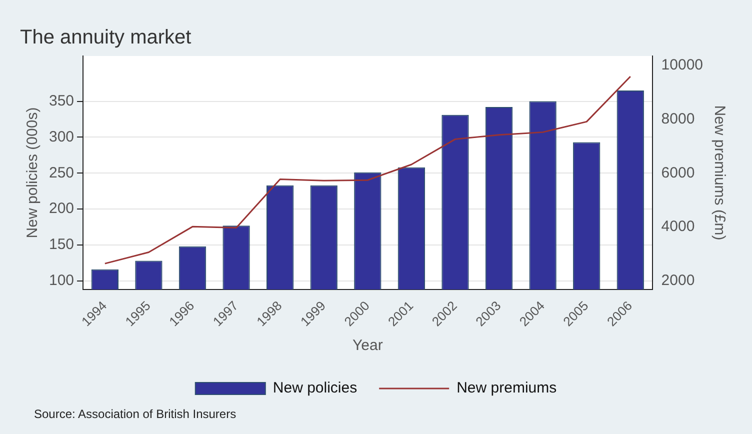 This screenshot has height=434, width=752. I want to click on y2-tick-label: 2000, so click(678, 280).